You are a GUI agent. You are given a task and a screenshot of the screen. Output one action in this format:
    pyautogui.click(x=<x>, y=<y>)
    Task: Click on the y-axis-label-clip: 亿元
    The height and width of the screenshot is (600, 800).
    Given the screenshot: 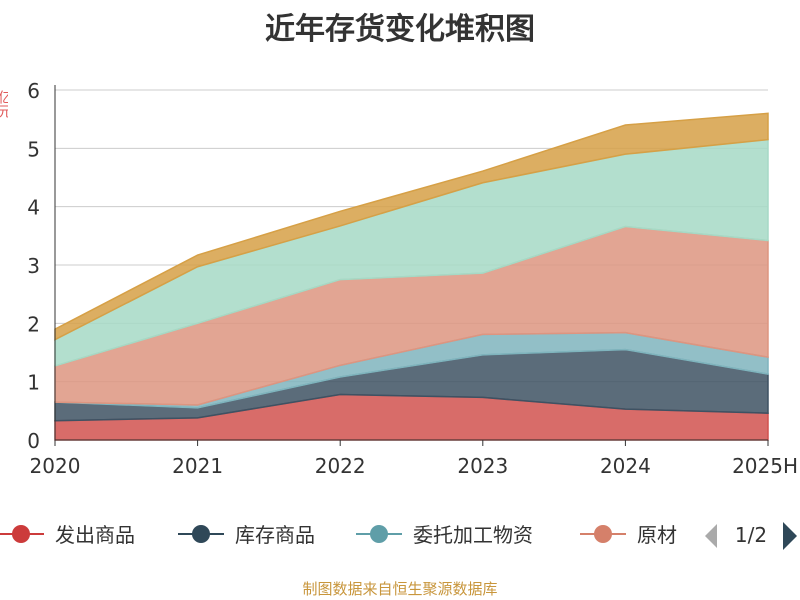 What is the action you would take?
    pyautogui.click(x=4, y=114)
    